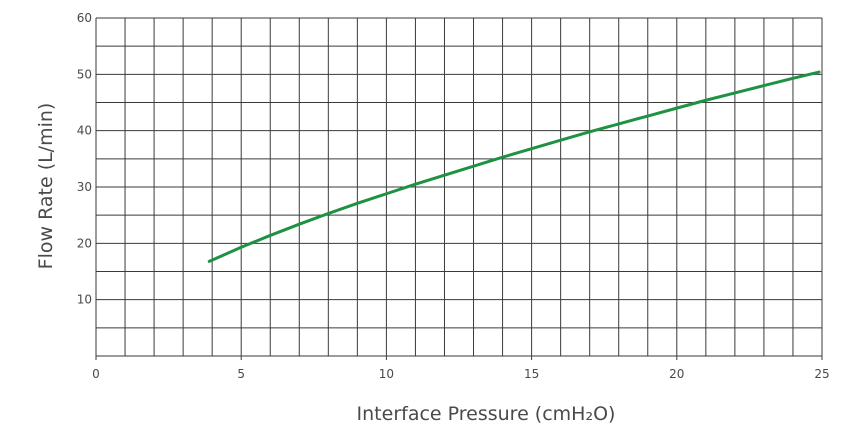 This screenshot has width=863, height=427. What do you see at coordinates (84, 18) in the screenshot?
I see `y-tick-label: 60` at bounding box center [84, 18].